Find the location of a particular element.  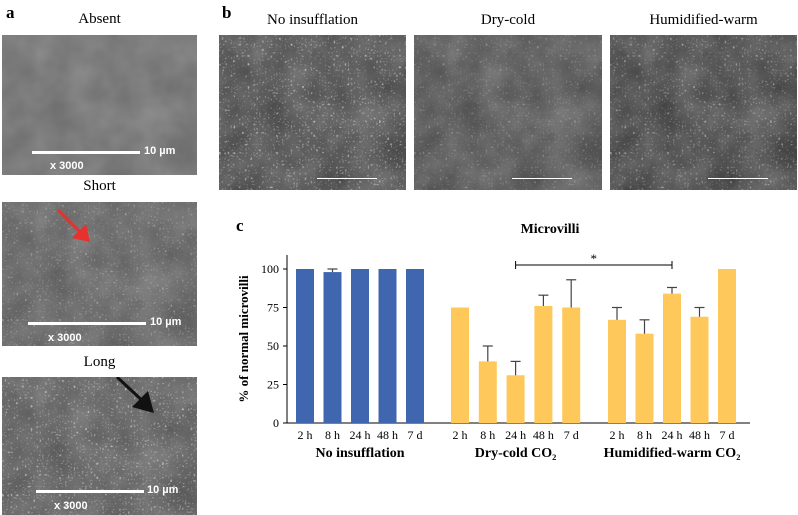

y-tick-label: 75 is located at coordinates (273, 308).